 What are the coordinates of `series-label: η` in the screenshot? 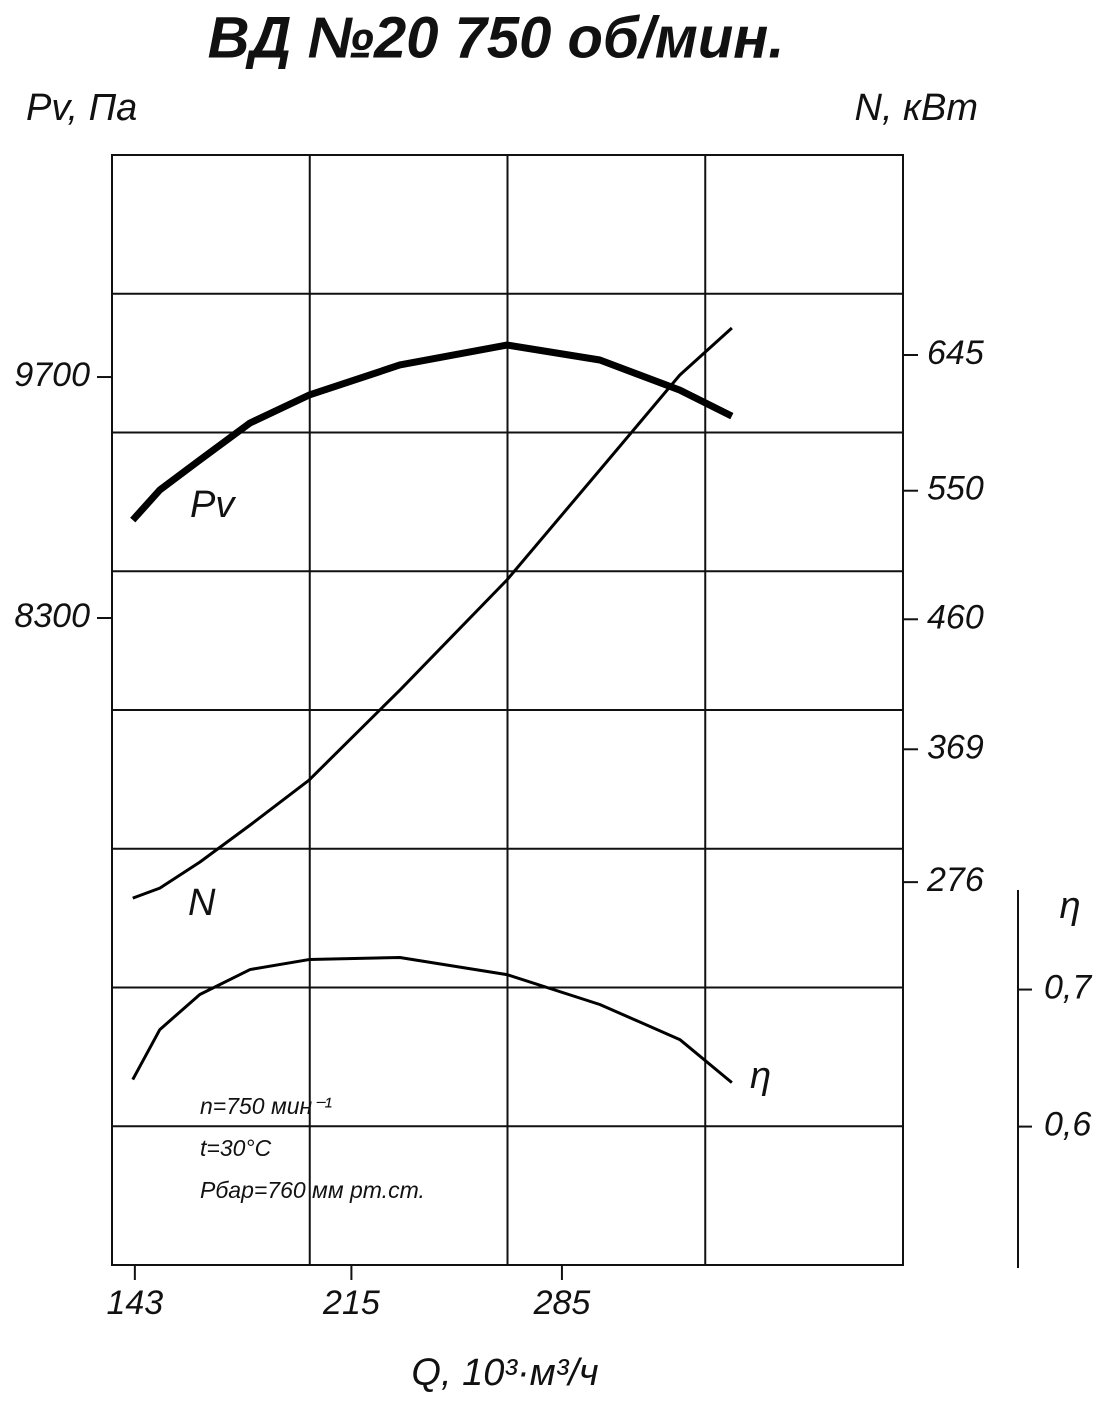 It's located at (760, 1076).